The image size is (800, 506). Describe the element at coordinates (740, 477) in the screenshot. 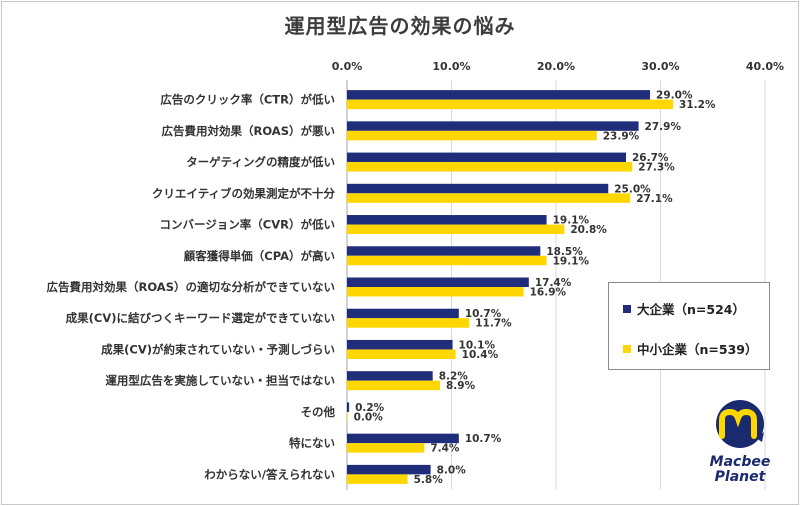

I see `logo-text-planet: Planet` at that location.